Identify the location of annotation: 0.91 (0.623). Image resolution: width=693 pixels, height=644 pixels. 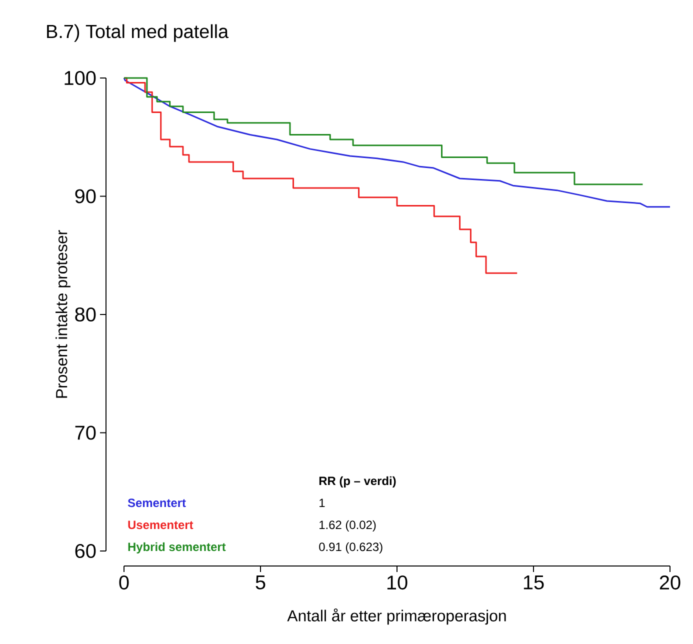
(350, 548).